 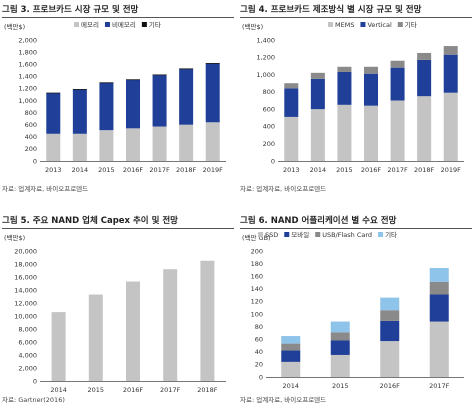 What do you see at coordinates (25, 303) in the screenshot?
I see `y-tick-label: 12,000` at bounding box center [25, 303].